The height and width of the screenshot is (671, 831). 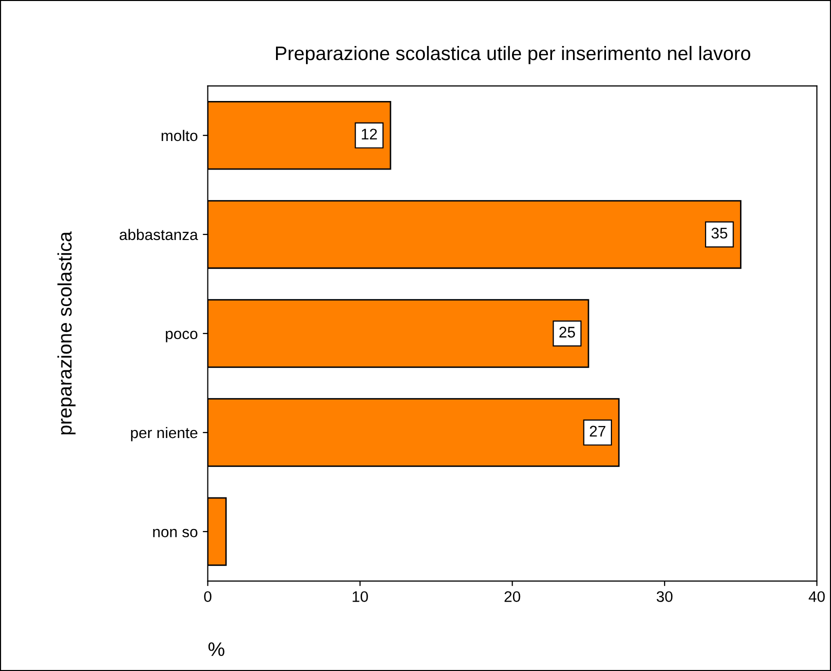 What do you see at coordinates (208, 596) in the screenshot?
I see `x-tick-label: 0` at bounding box center [208, 596].